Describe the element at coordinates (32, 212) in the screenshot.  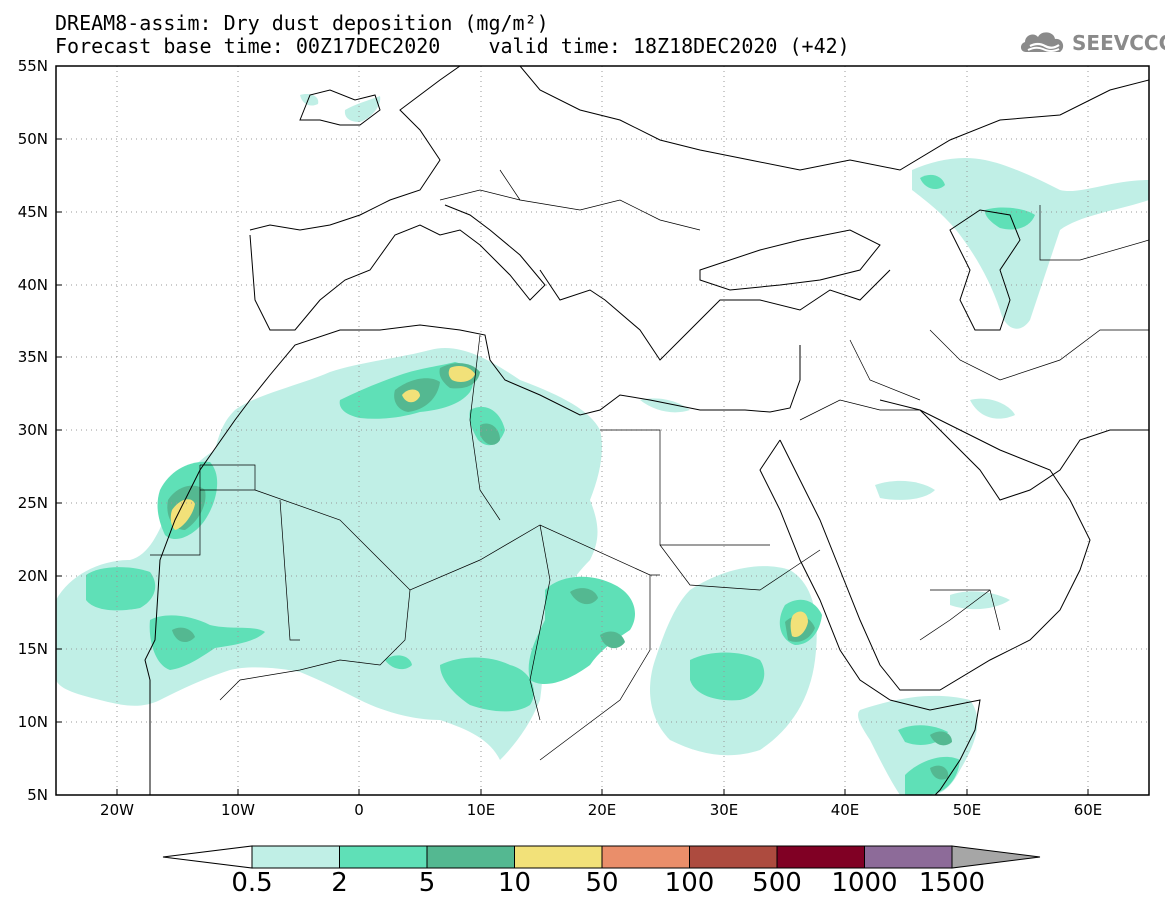
I see `lat-label: 45N` at that location.